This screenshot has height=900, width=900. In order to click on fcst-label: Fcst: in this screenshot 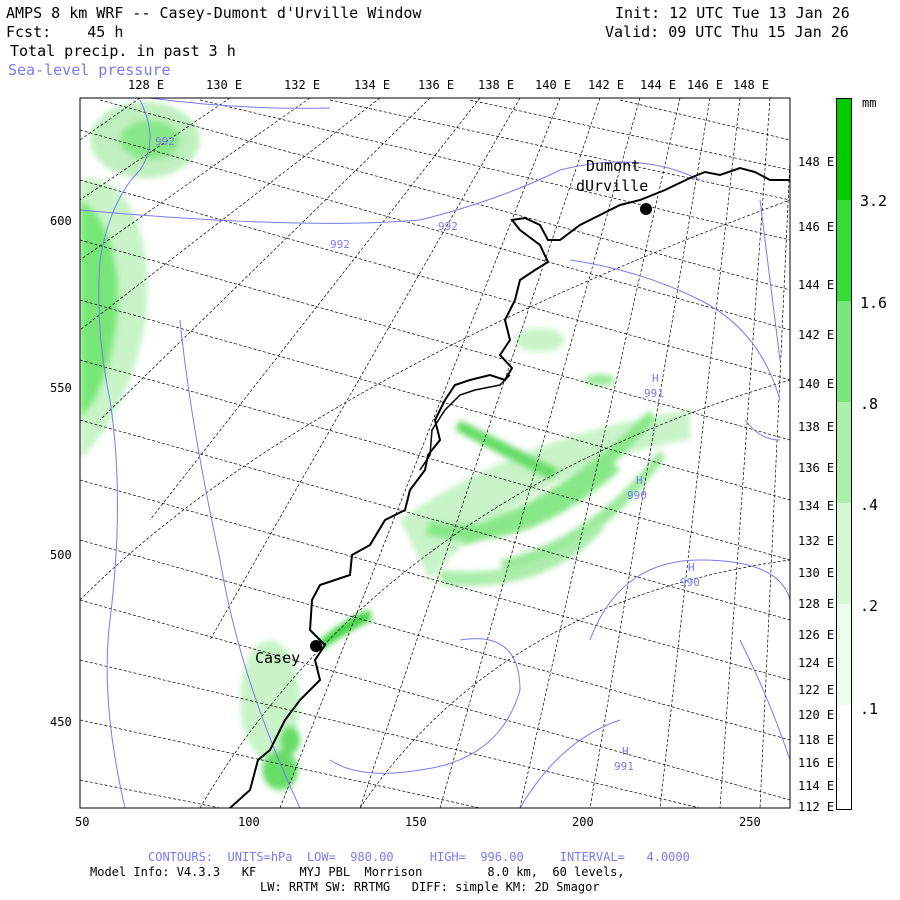, I will do `click(29, 32)`.